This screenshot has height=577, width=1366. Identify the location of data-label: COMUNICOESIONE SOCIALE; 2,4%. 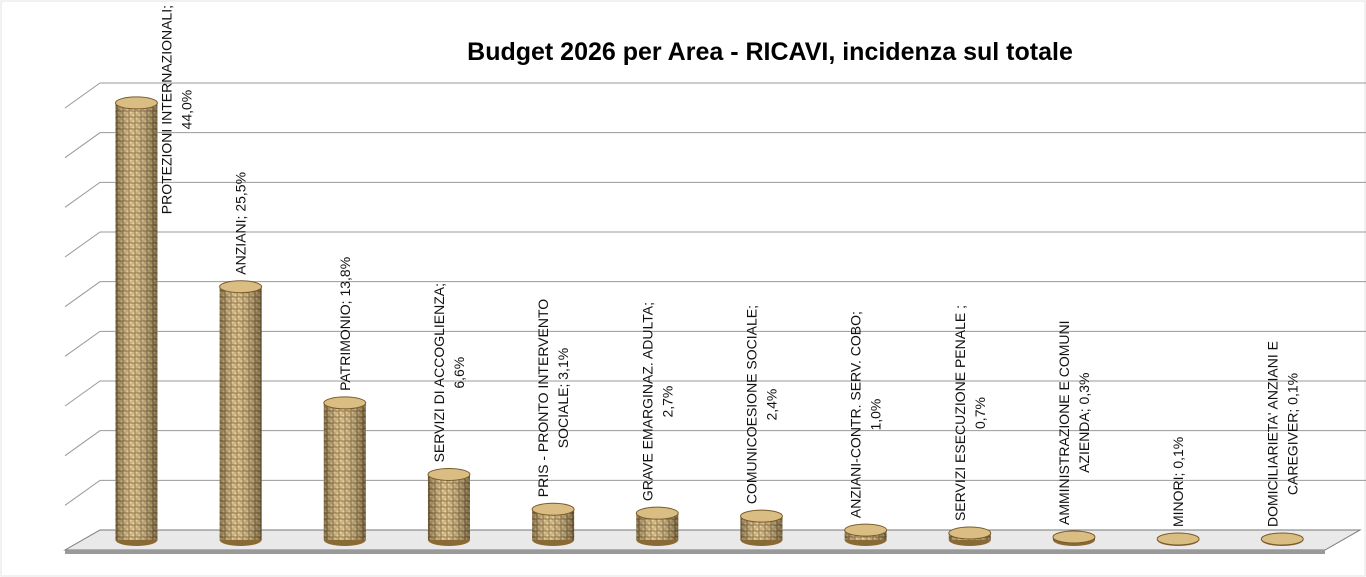
(761, 404).